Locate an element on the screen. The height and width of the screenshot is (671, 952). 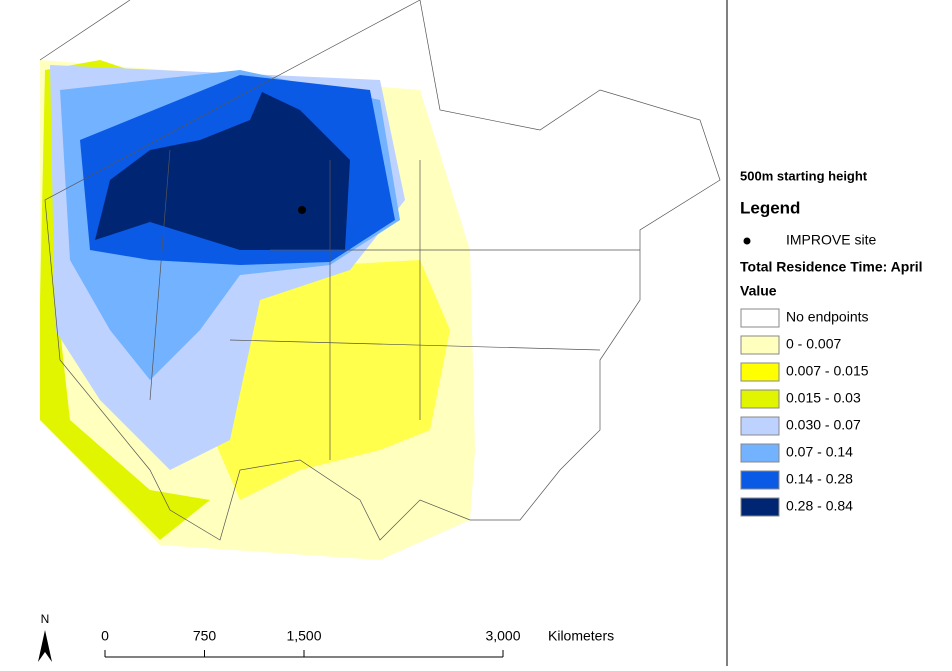
legend-layer: Total Residence Time: April is located at coordinates (831, 267).